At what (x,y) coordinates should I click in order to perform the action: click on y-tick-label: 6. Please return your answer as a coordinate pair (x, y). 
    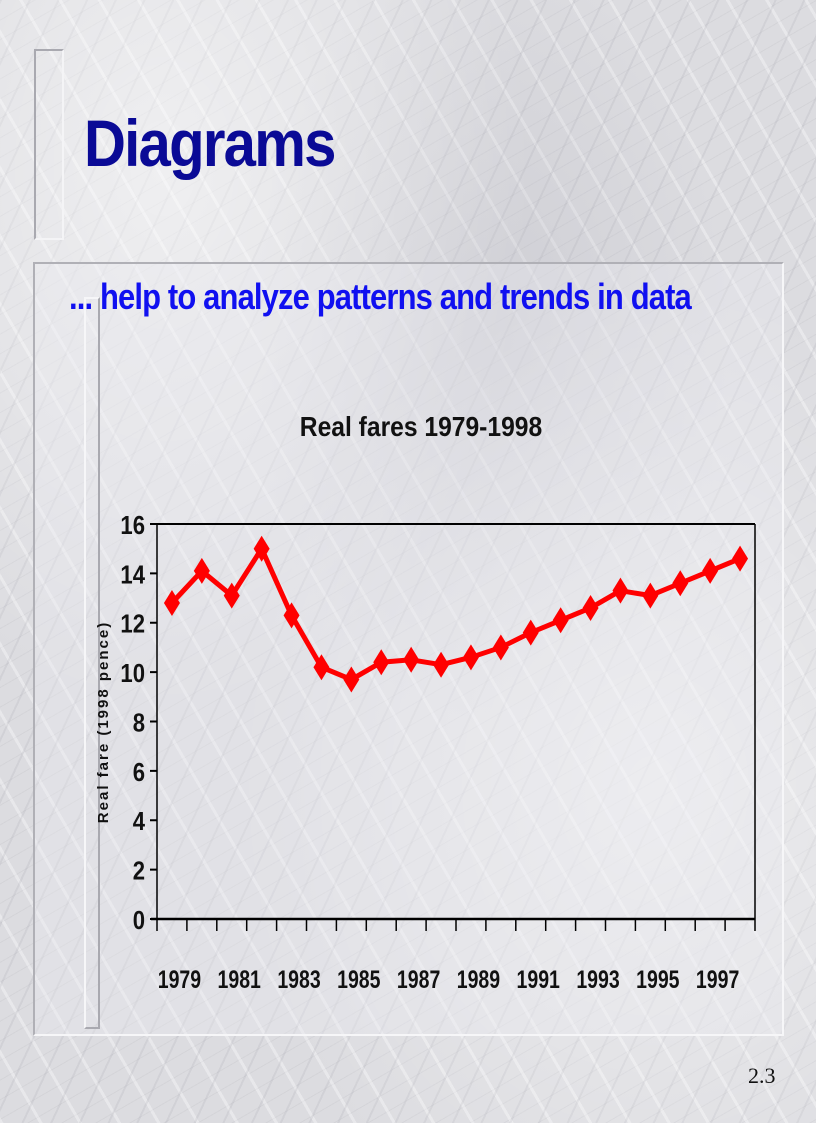
    Looking at the image, I should click on (139, 772).